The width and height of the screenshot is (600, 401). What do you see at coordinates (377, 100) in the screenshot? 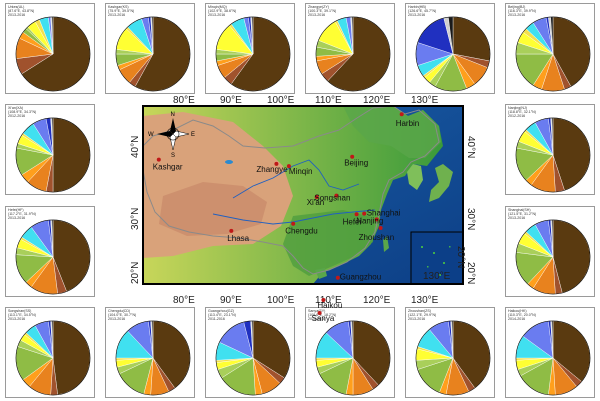
I see `lon-tick: 120°E` at bounding box center [377, 100].